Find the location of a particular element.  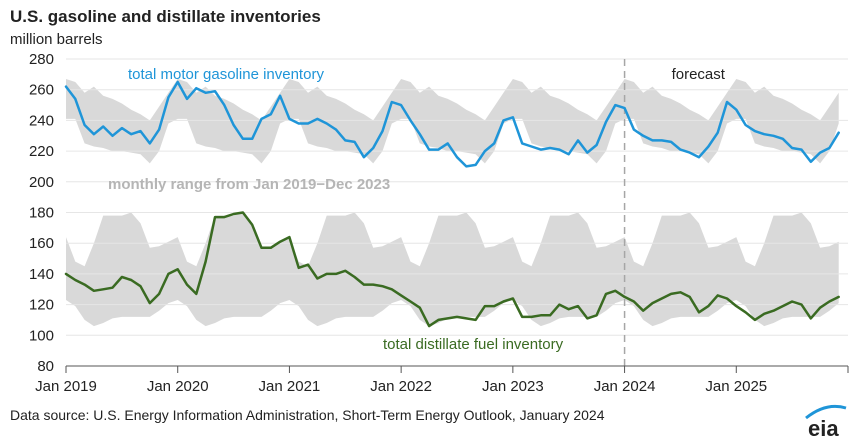

y-tick-label-180: 180 is located at coordinates (41, 213).